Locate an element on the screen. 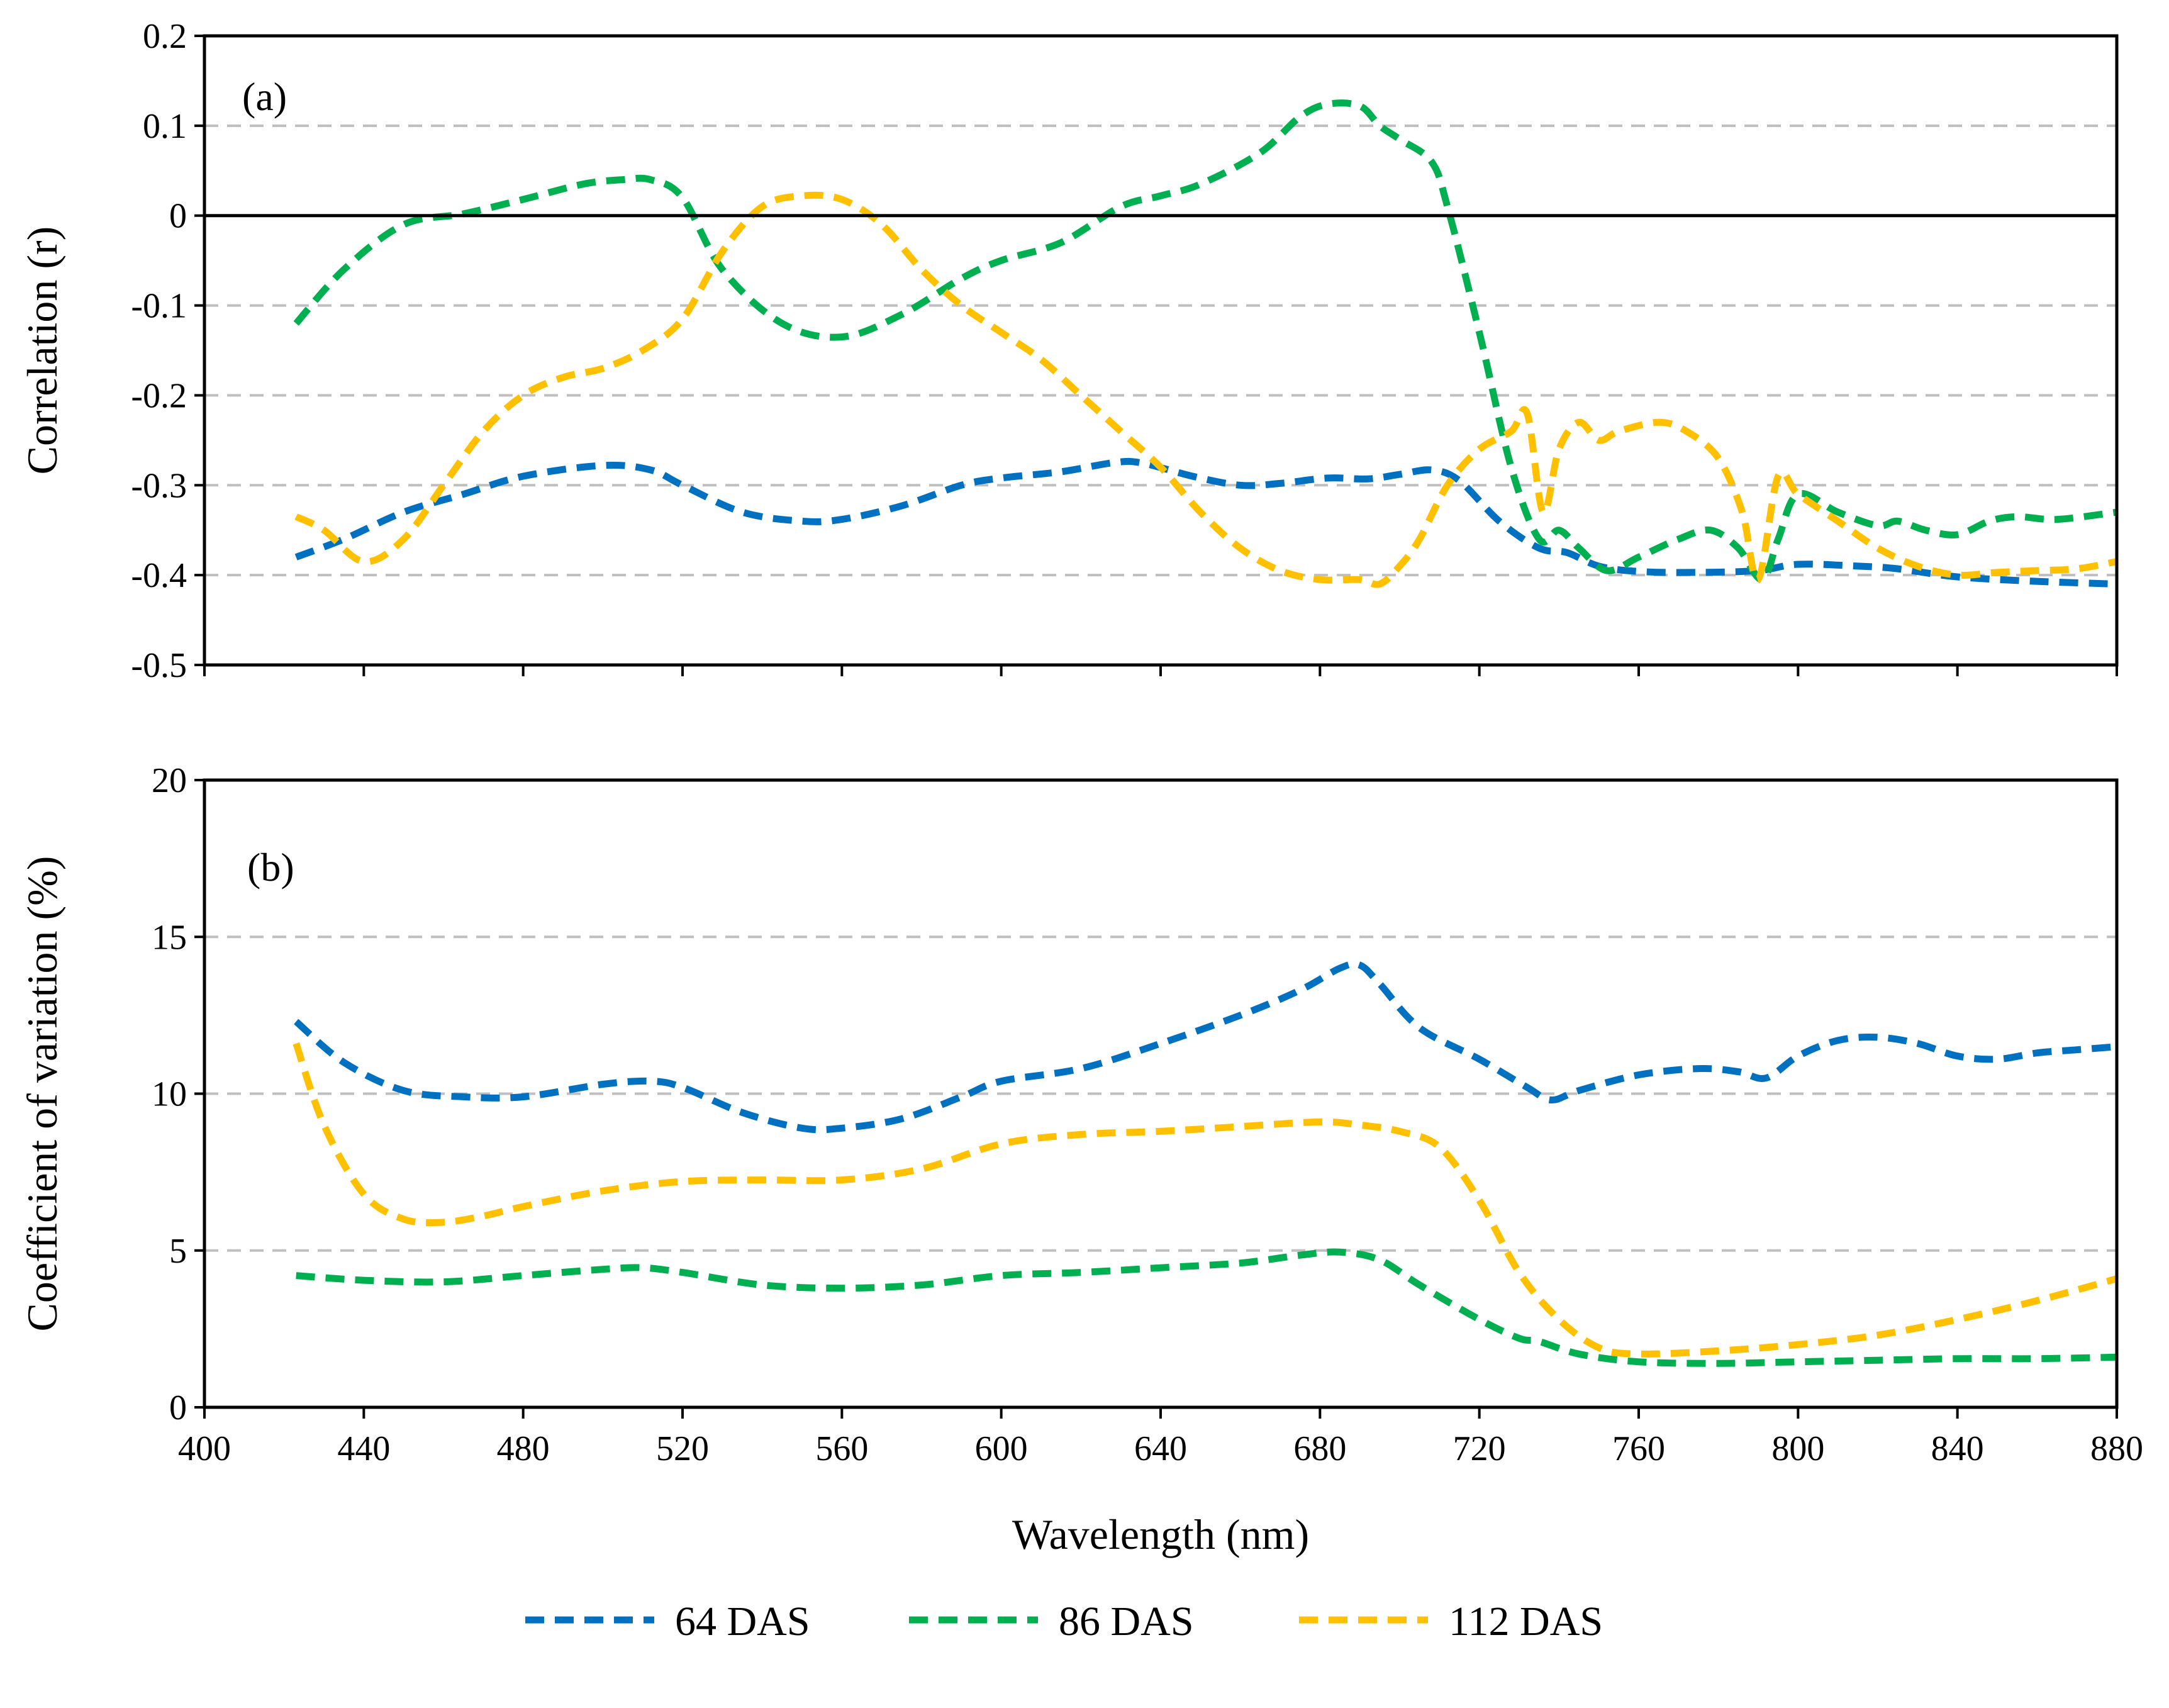 This screenshot has width=2169, height=1708. panel-label: (a) is located at coordinates (264, 96).